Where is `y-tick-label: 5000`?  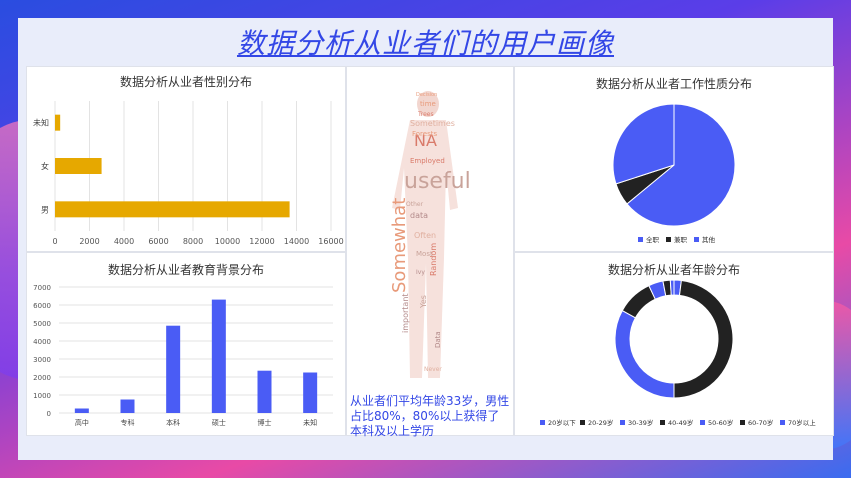
y-tick-label: 5000 is located at coordinates (42, 324).